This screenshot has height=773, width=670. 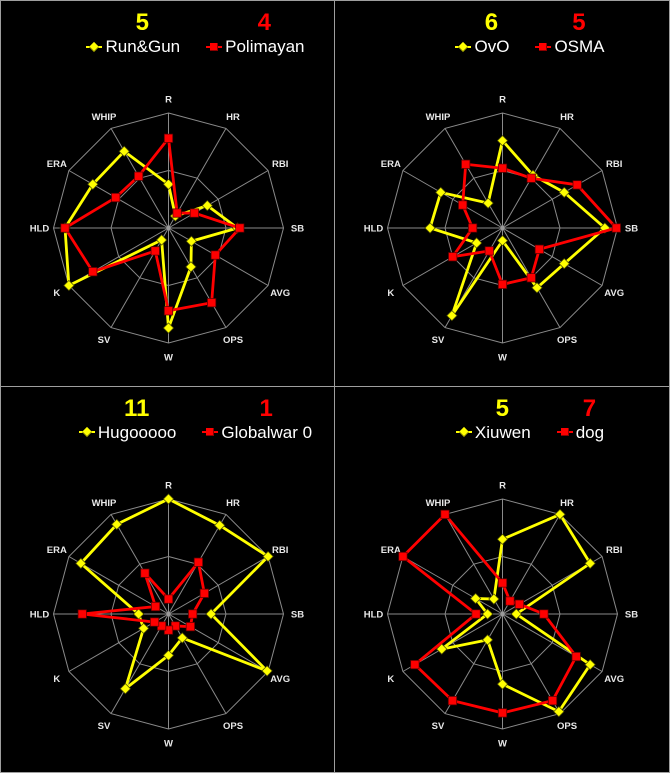 I want to click on axis-label: OPS, so click(x=567, y=726).